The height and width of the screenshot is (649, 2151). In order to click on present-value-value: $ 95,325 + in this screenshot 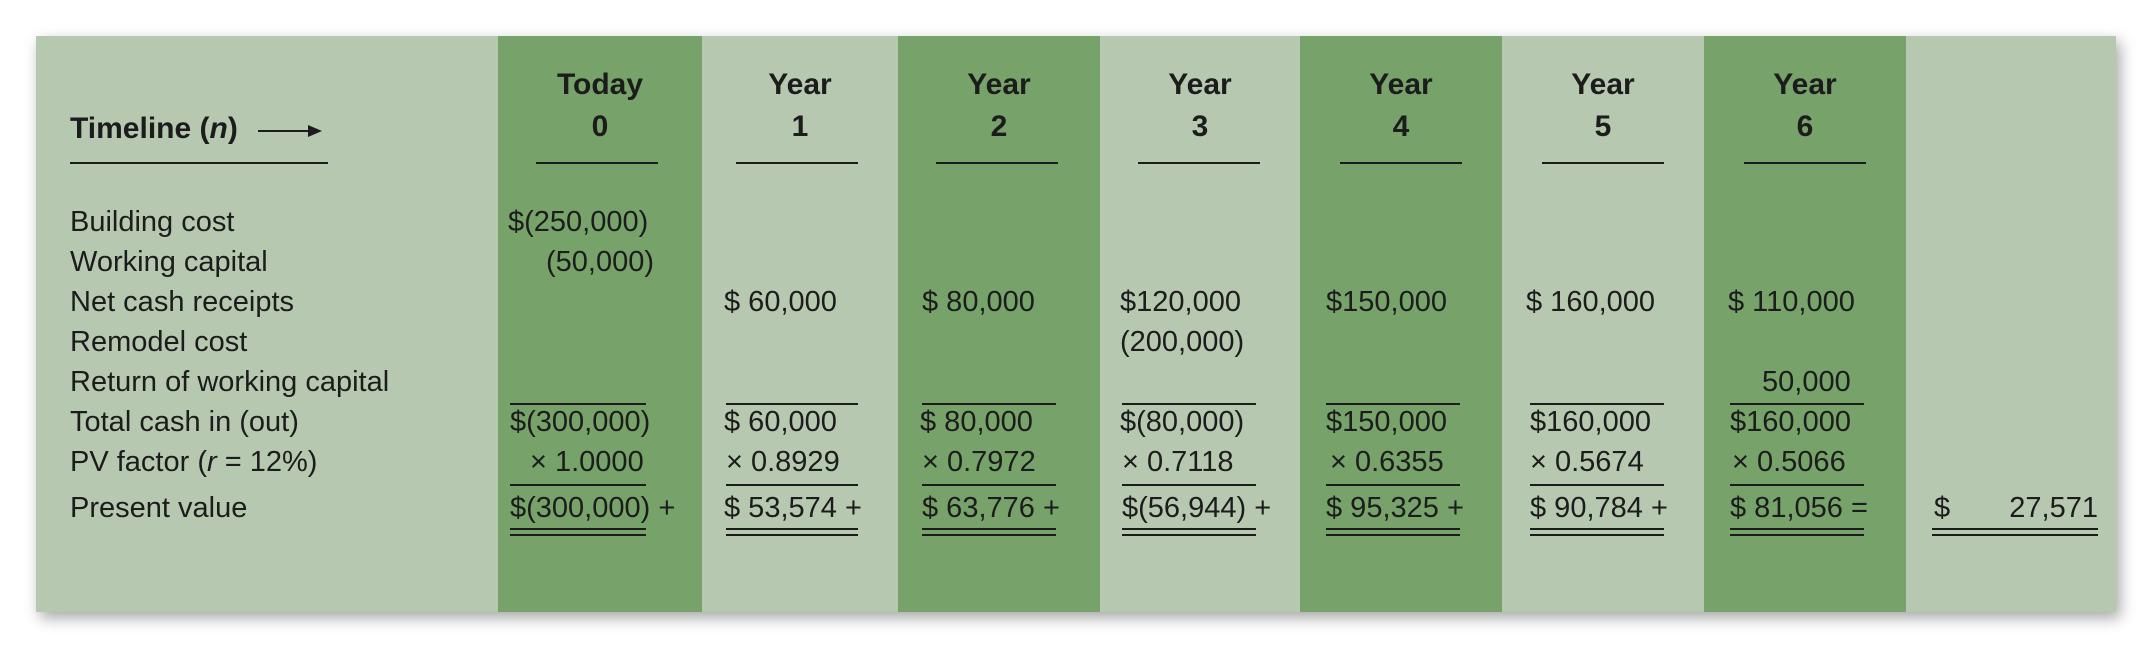, I will do `click(1395, 508)`.